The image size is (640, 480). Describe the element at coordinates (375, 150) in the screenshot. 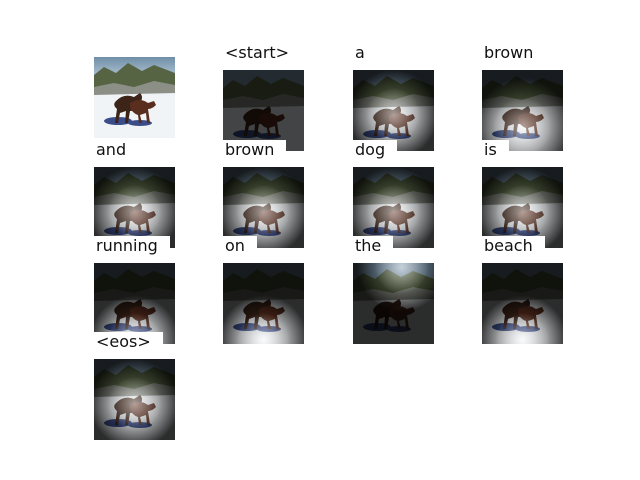

I see `word-label: dog` at that location.